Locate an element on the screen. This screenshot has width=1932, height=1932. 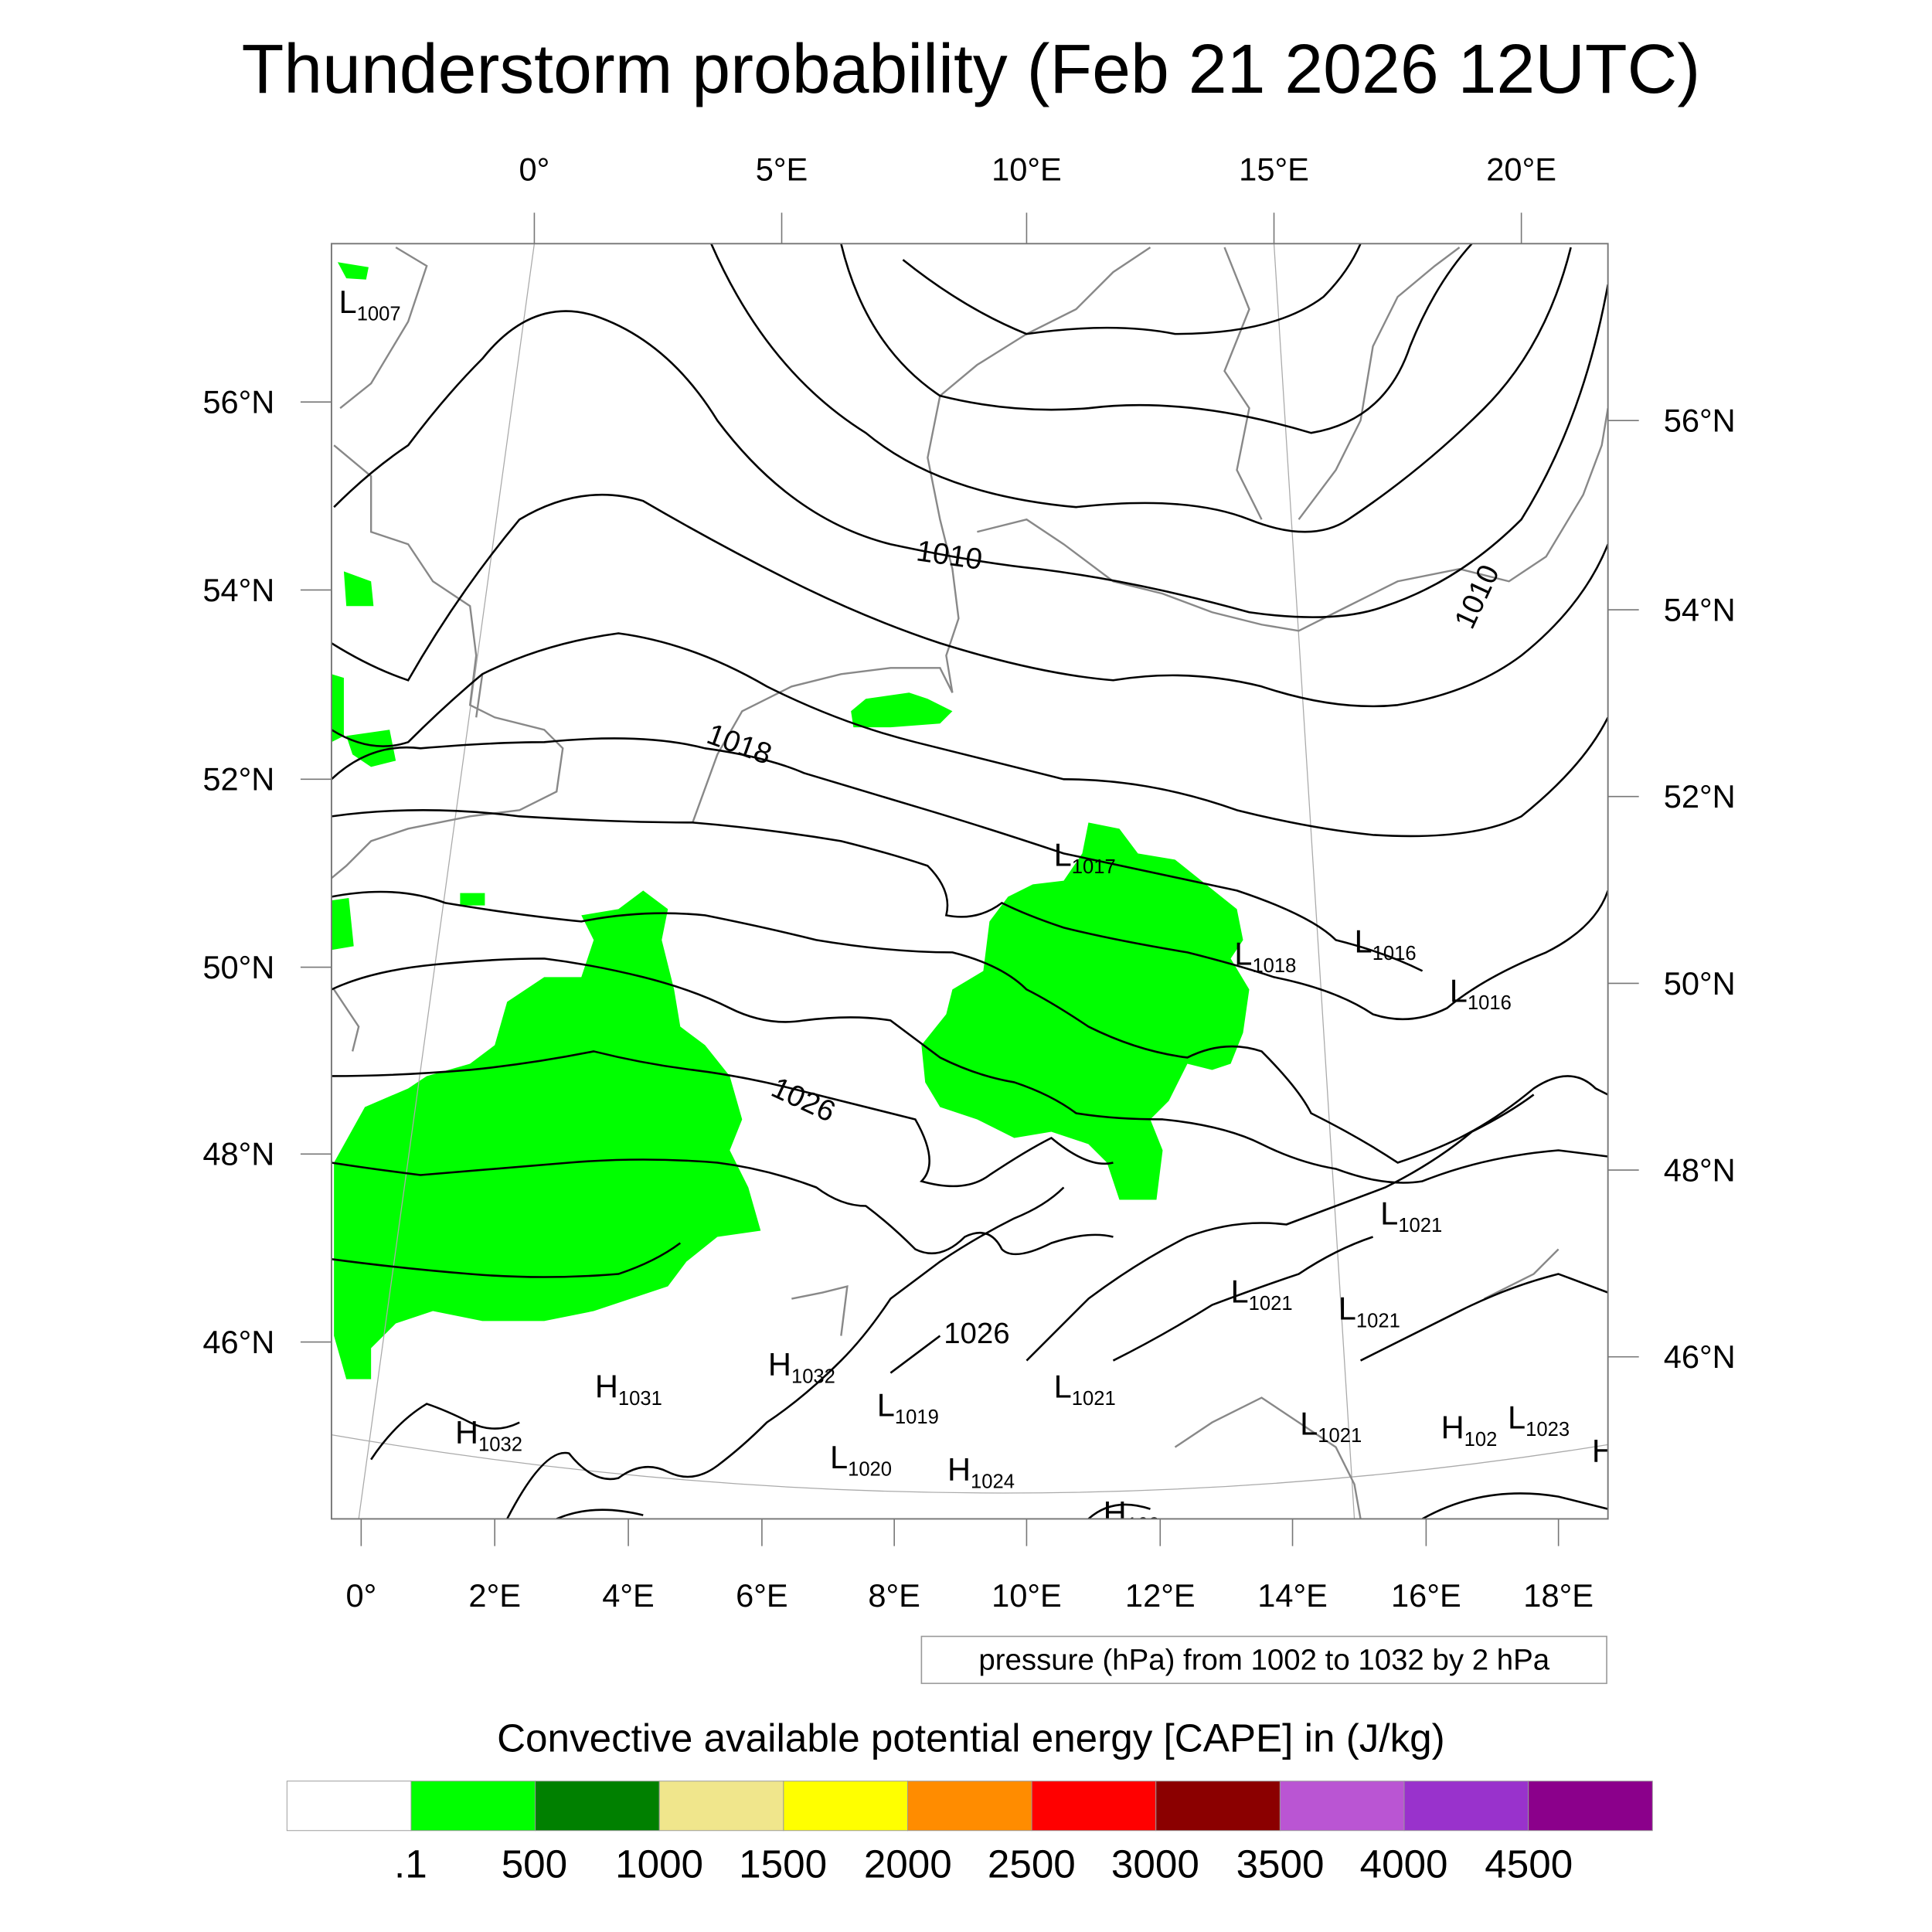
colorbar is located at coordinates (970, 1807).